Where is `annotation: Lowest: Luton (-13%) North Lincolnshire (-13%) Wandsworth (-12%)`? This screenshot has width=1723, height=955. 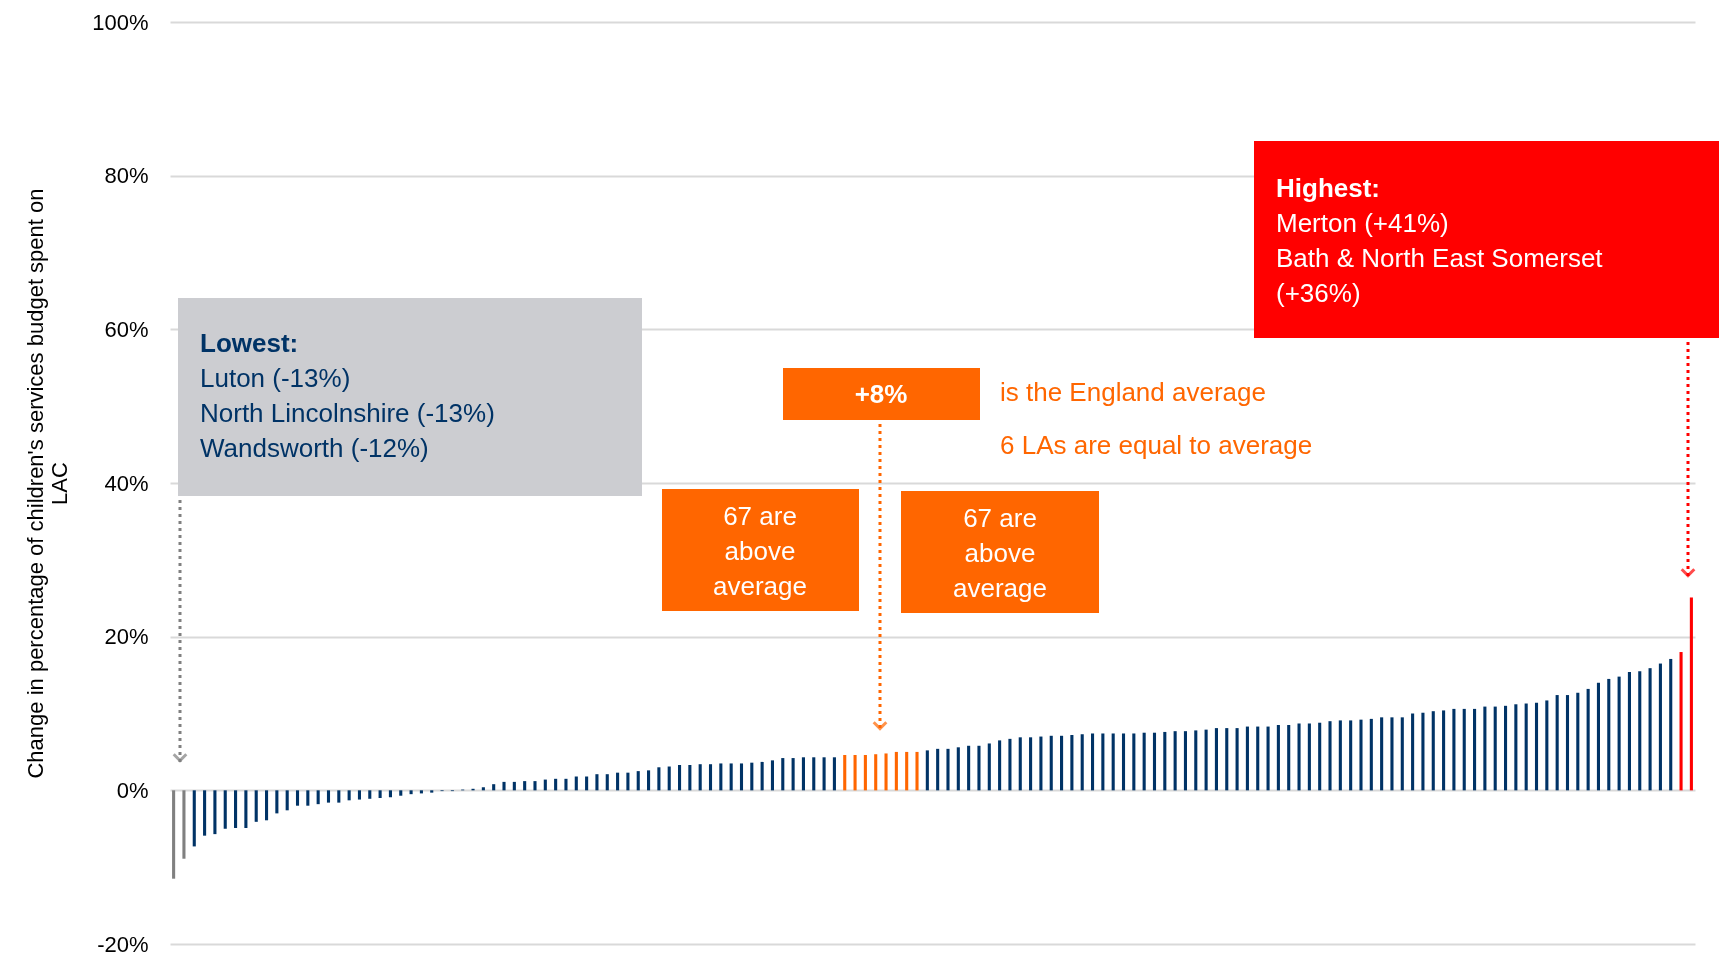 annotation: Lowest: Luton (-13%) North Lincolnshire (-13%) Wandsworth (-12%) is located at coordinates (347, 395).